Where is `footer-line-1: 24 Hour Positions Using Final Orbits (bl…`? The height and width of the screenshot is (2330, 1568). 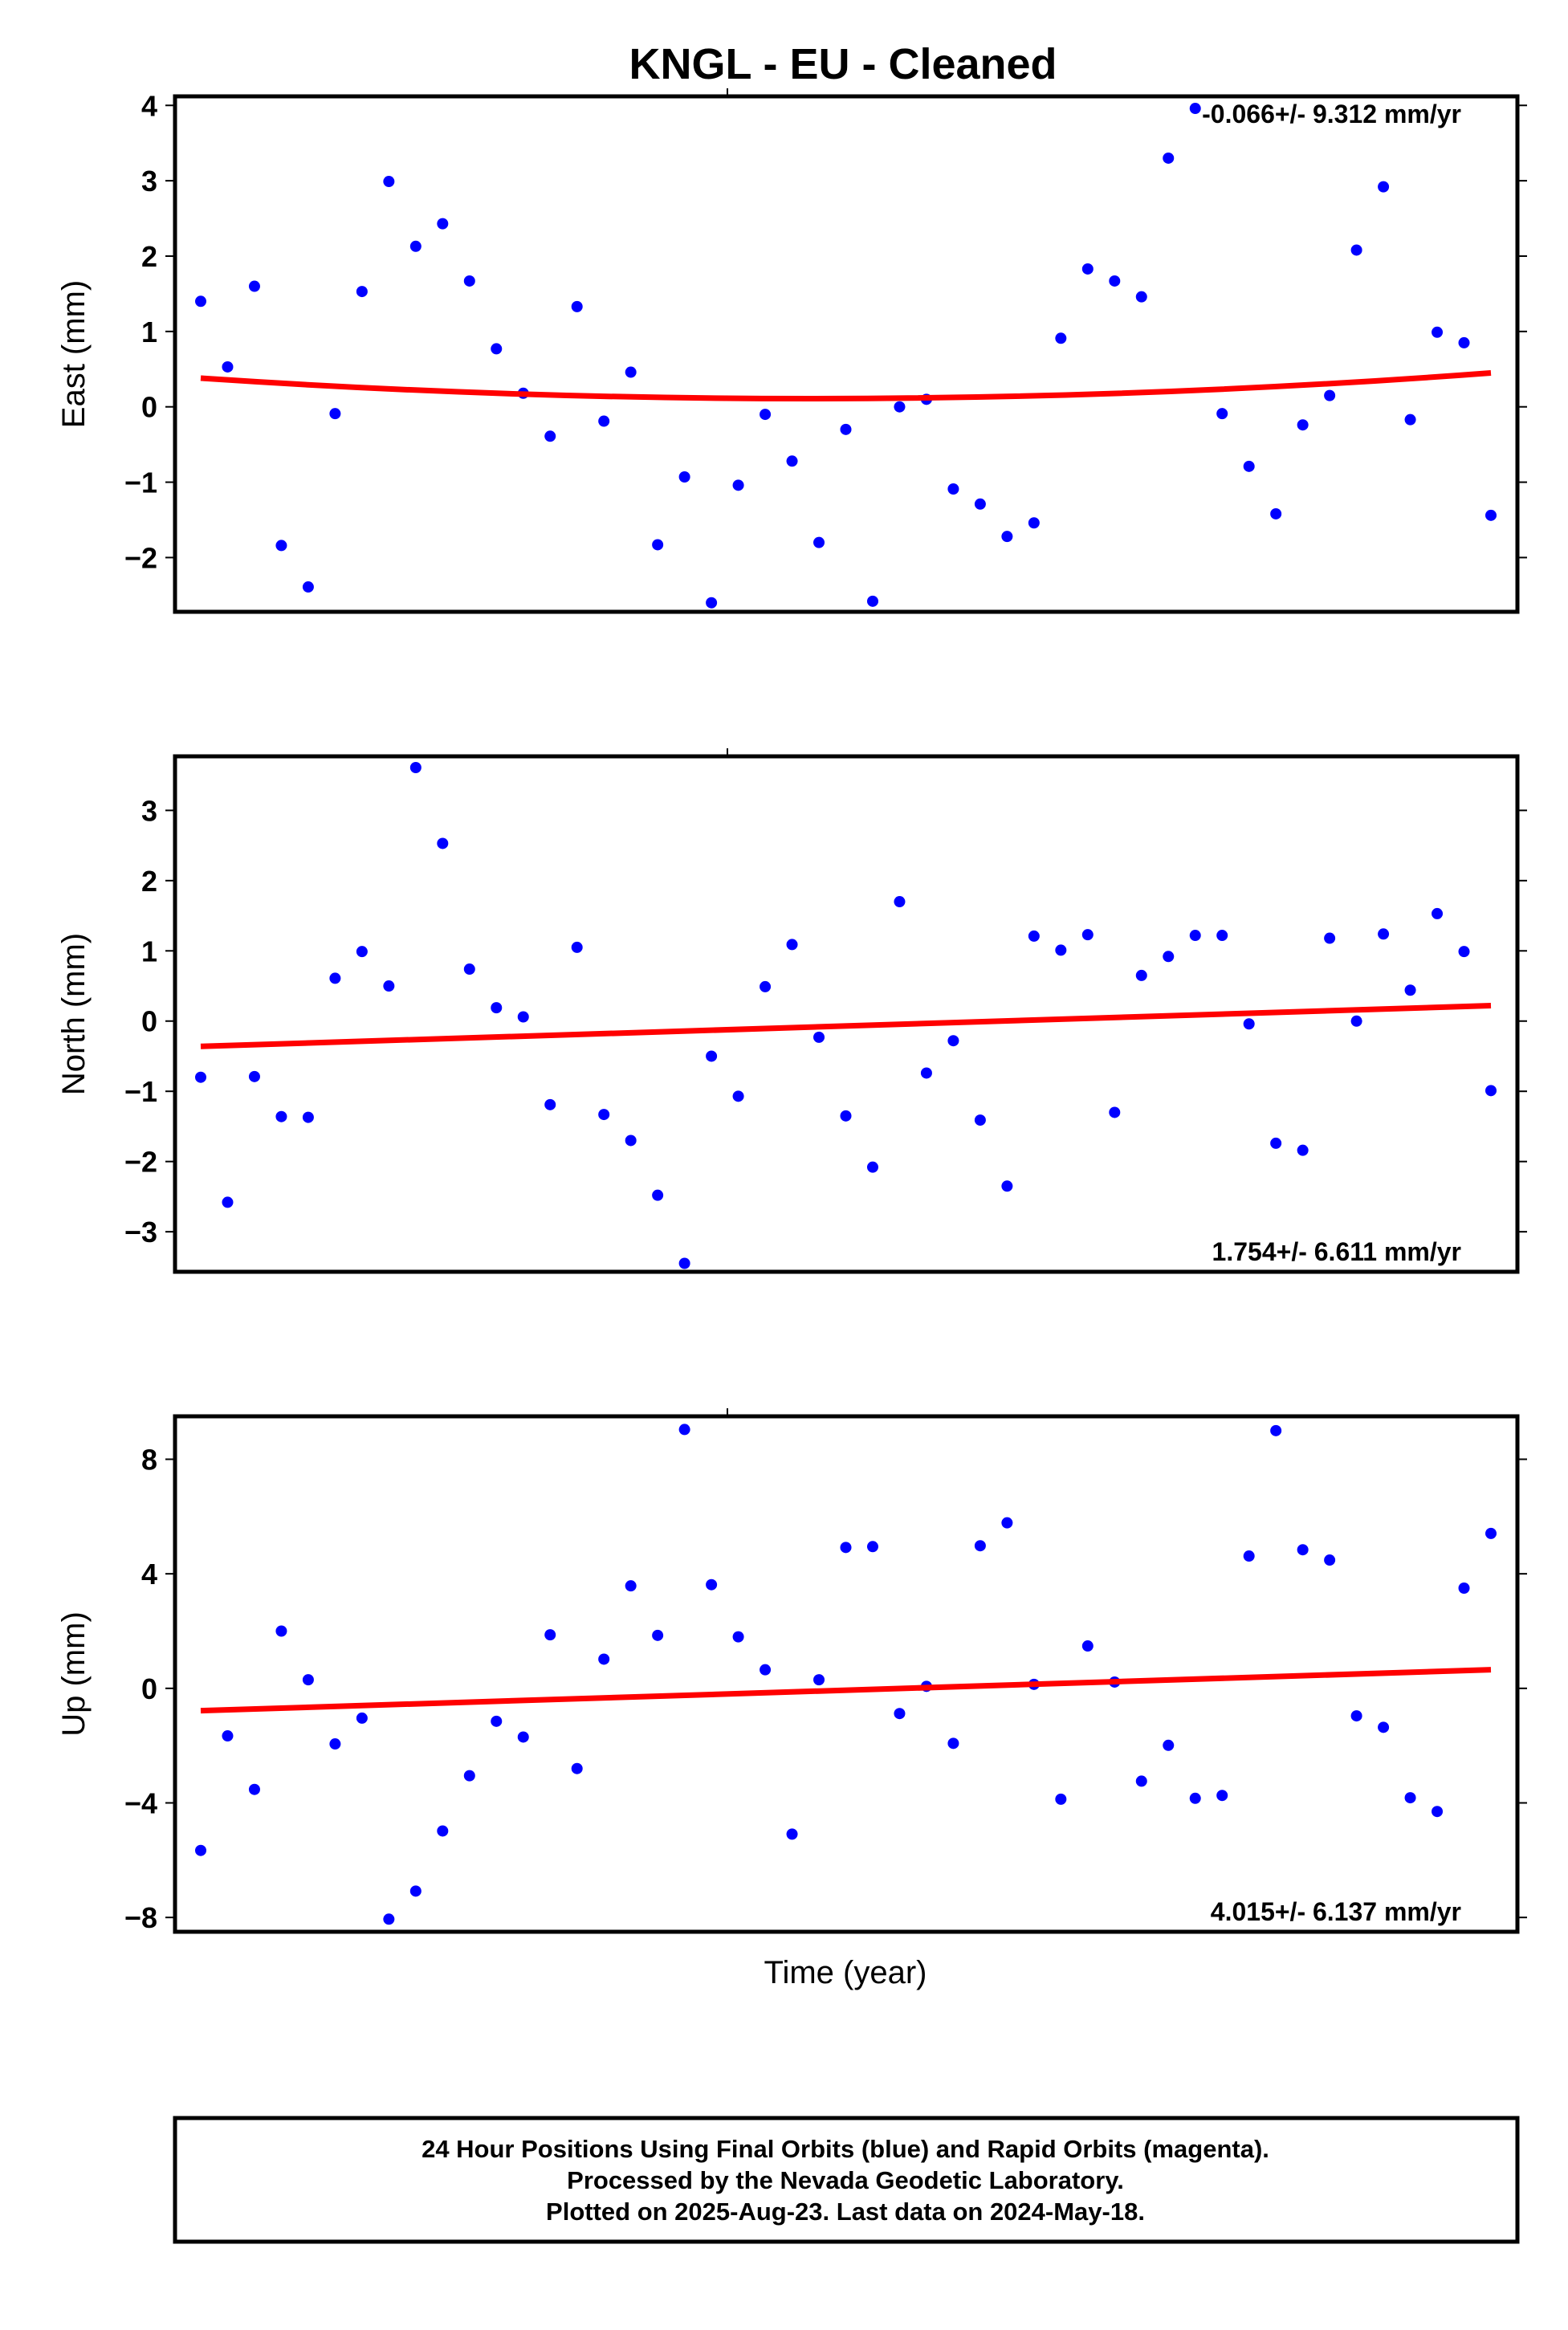
footer-line-1: 24 Hour Positions Using Final Orbits (bl… is located at coordinates (845, 2149).